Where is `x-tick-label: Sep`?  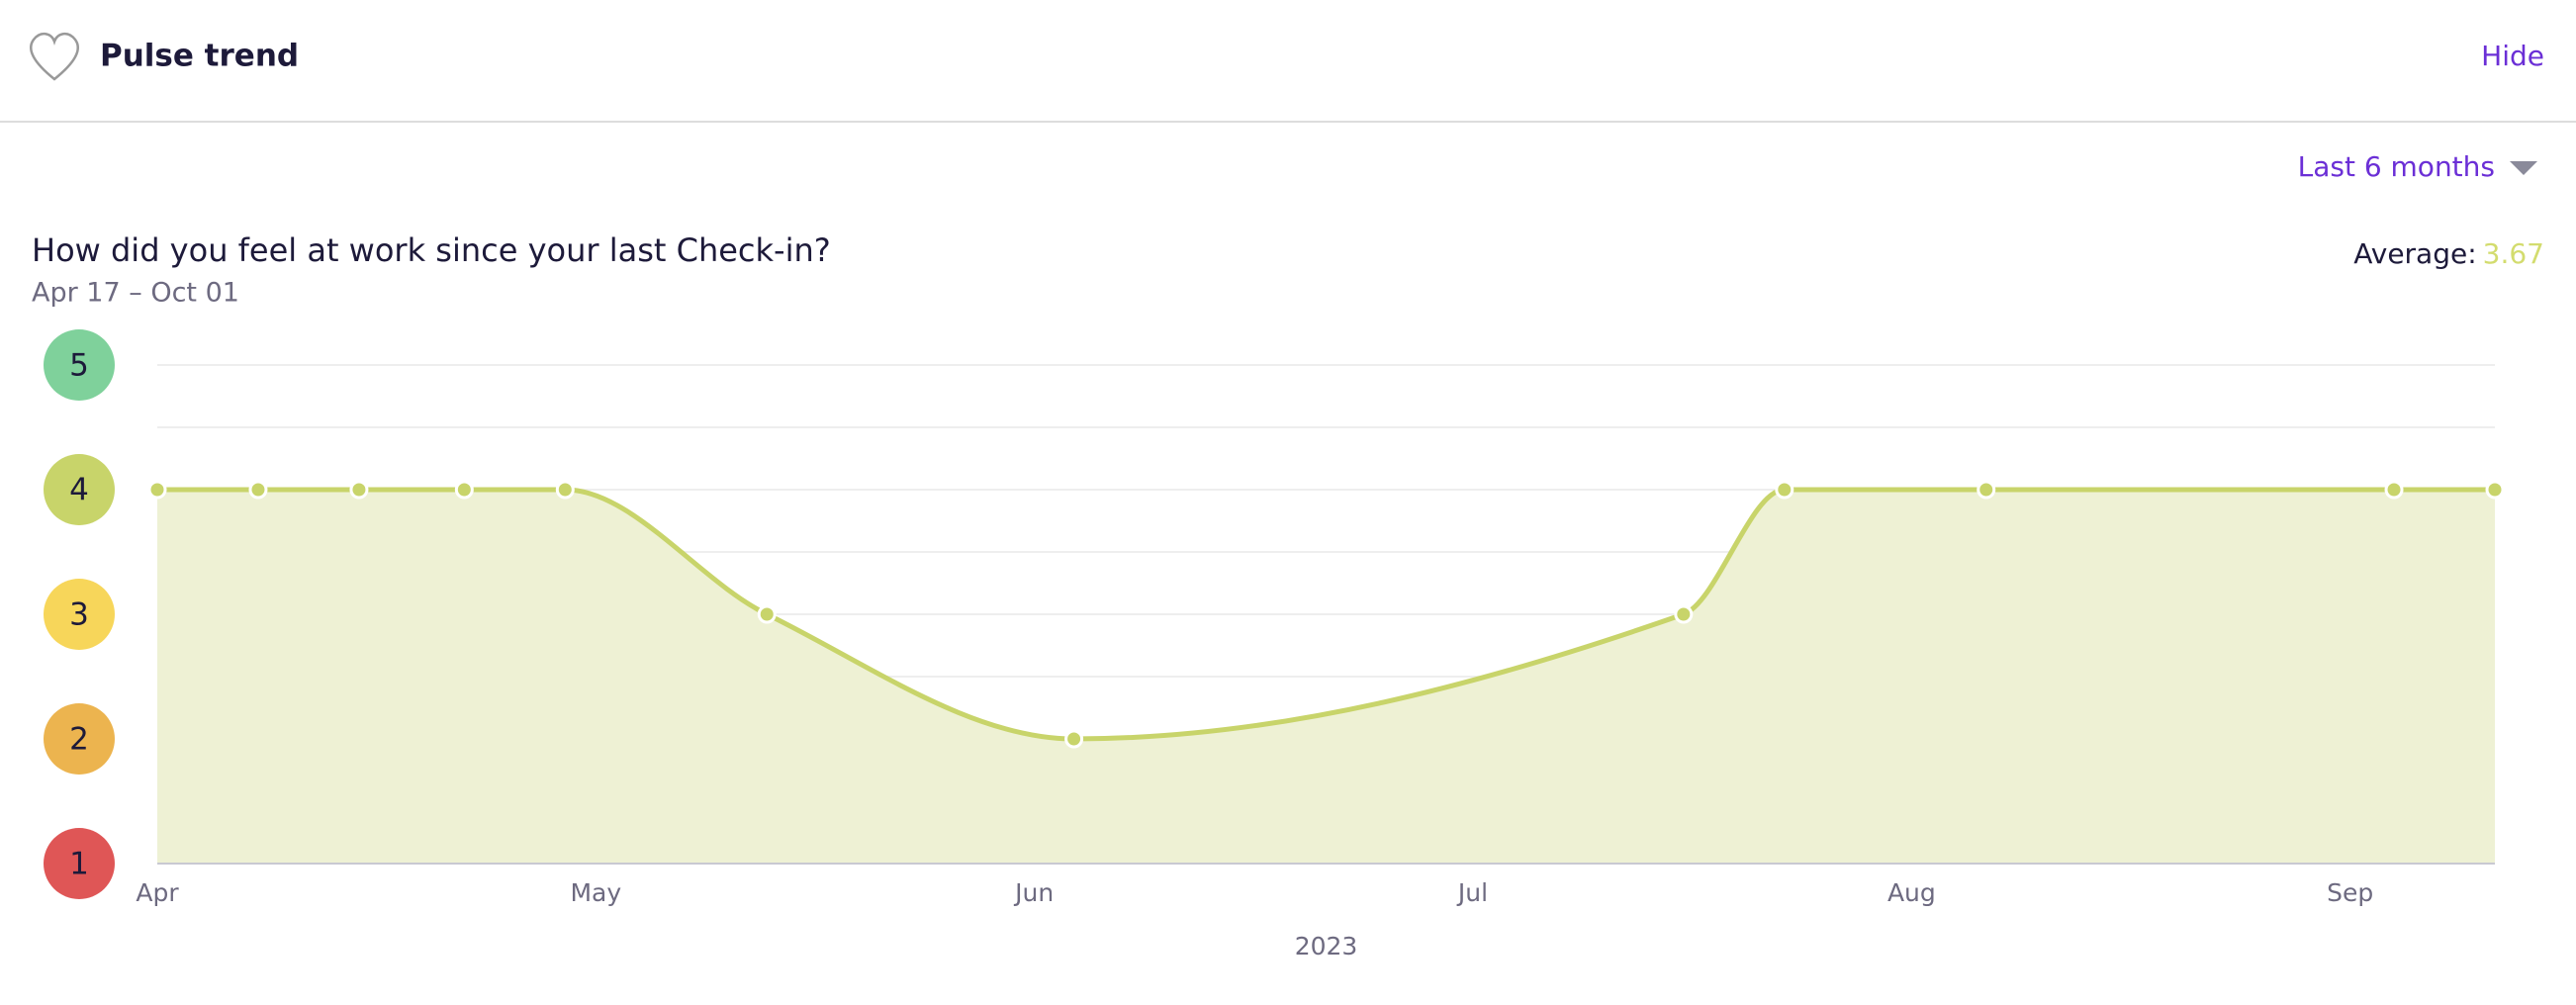 x-tick-label: Sep is located at coordinates (2350, 892).